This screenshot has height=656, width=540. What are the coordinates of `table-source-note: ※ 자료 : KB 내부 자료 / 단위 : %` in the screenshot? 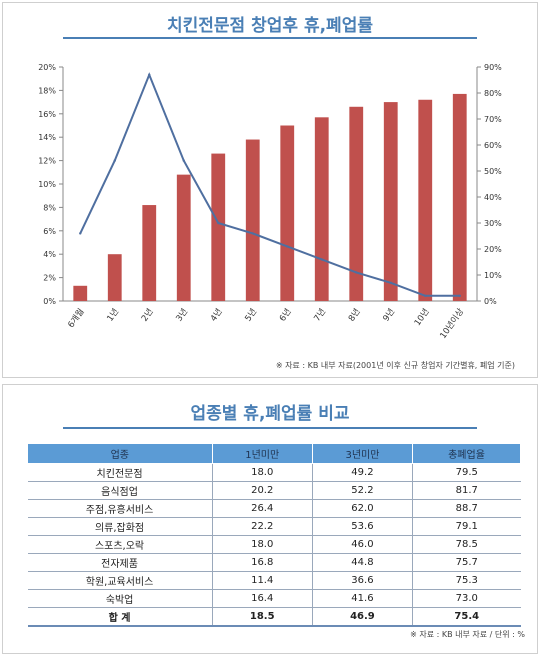 It's located at (467, 634).